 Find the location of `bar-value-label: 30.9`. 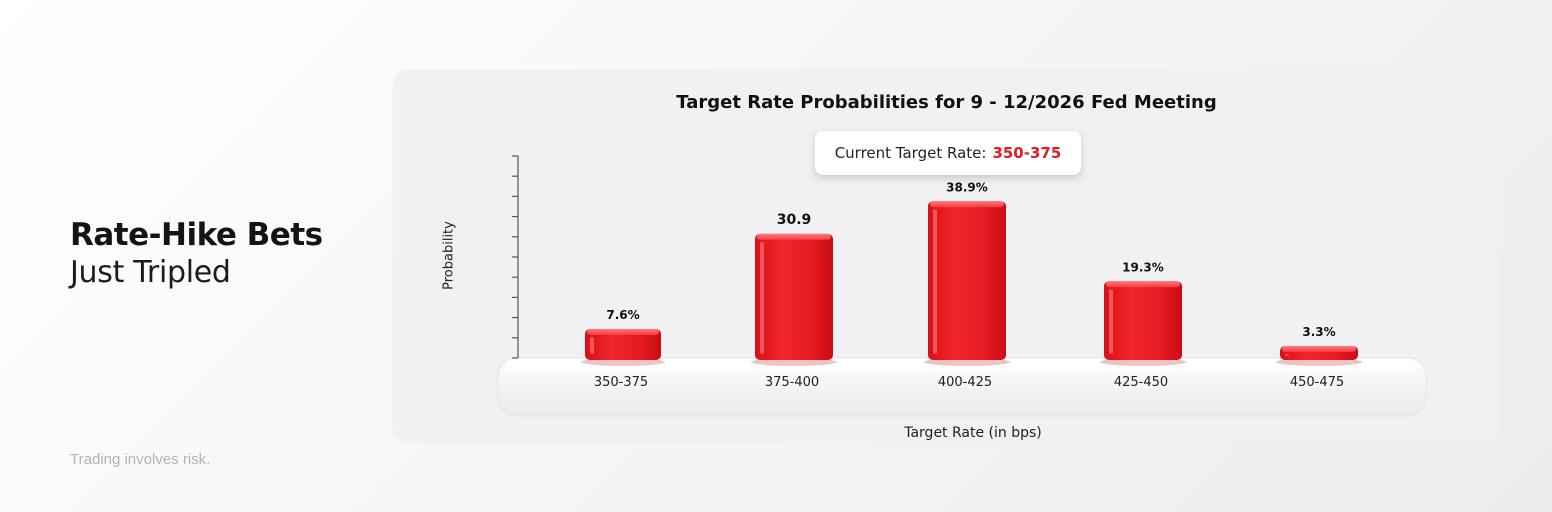

bar-value-label: 30.9 is located at coordinates (794, 220).